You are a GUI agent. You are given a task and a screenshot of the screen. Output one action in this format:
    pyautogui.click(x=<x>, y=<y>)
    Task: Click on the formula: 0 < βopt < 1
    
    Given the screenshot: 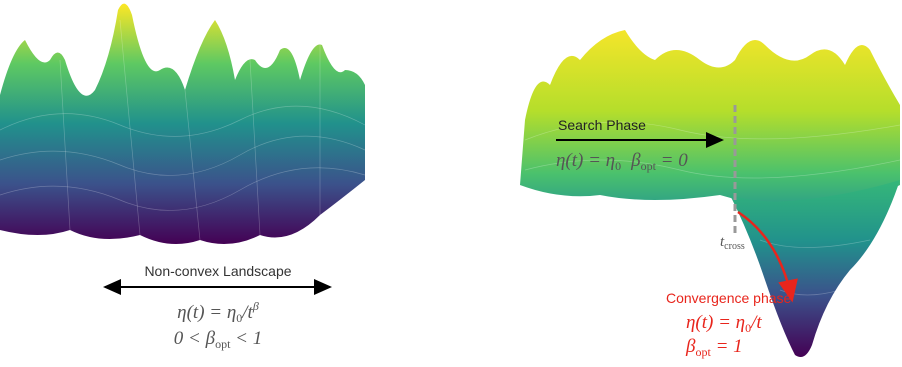 What is the action you would take?
    pyautogui.click(x=218, y=339)
    